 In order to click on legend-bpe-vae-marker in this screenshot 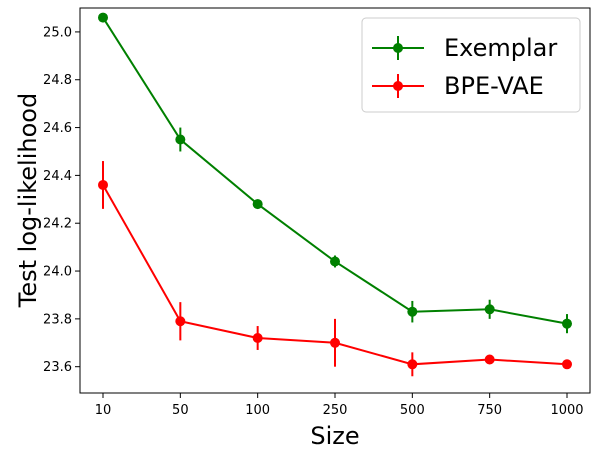, I will do `click(398, 86)`.